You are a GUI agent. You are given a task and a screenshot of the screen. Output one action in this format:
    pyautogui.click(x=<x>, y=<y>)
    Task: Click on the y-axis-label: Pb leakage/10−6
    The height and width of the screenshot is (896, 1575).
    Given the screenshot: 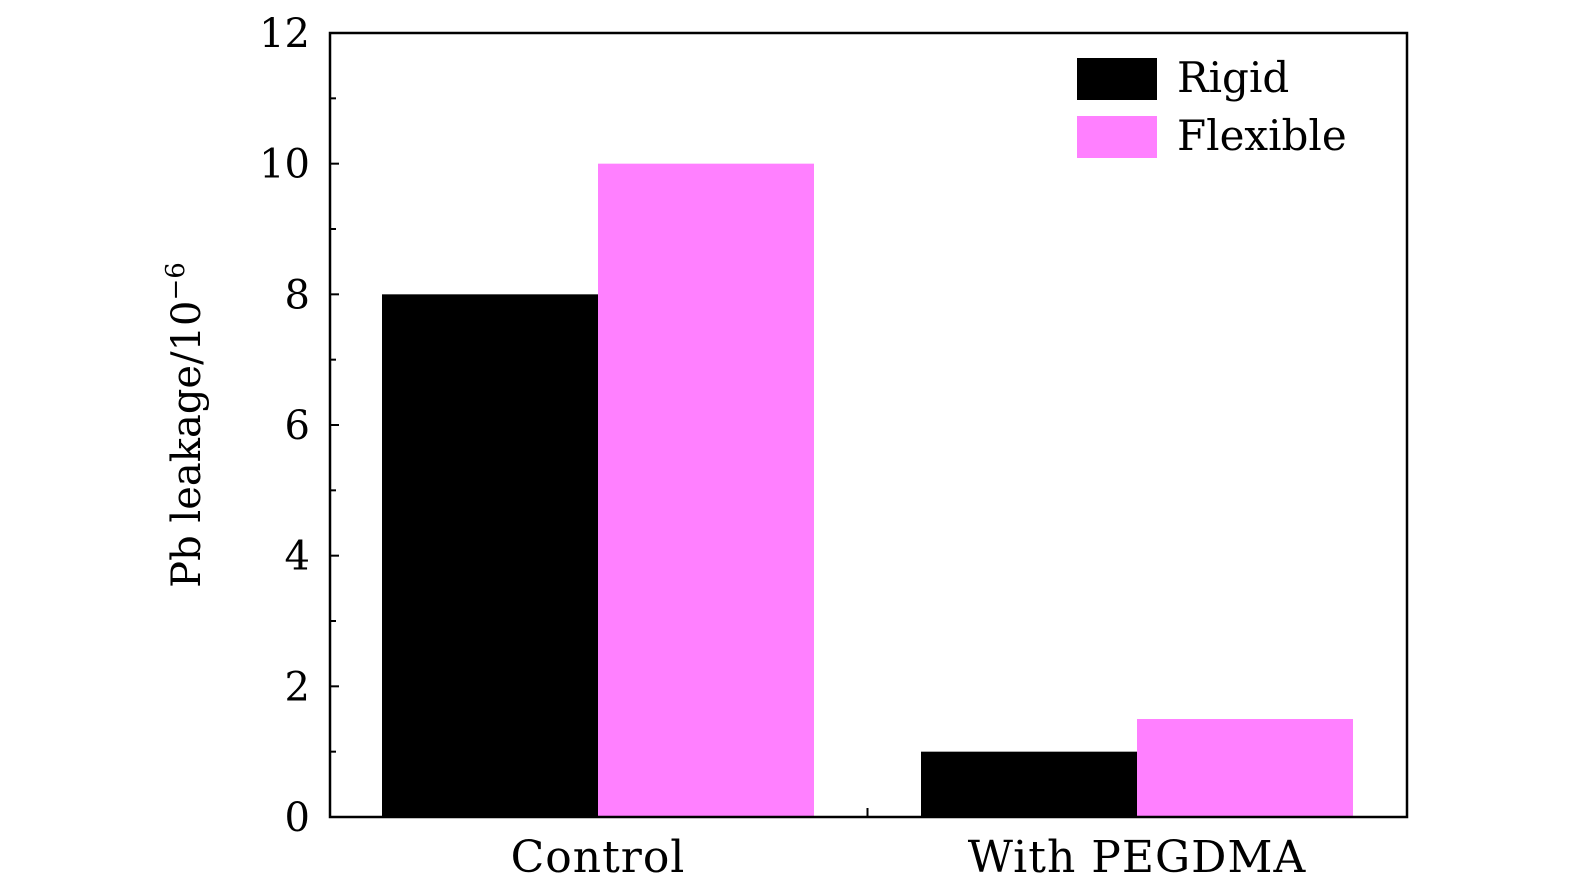 What is the action you would take?
    pyautogui.click(x=185, y=425)
    